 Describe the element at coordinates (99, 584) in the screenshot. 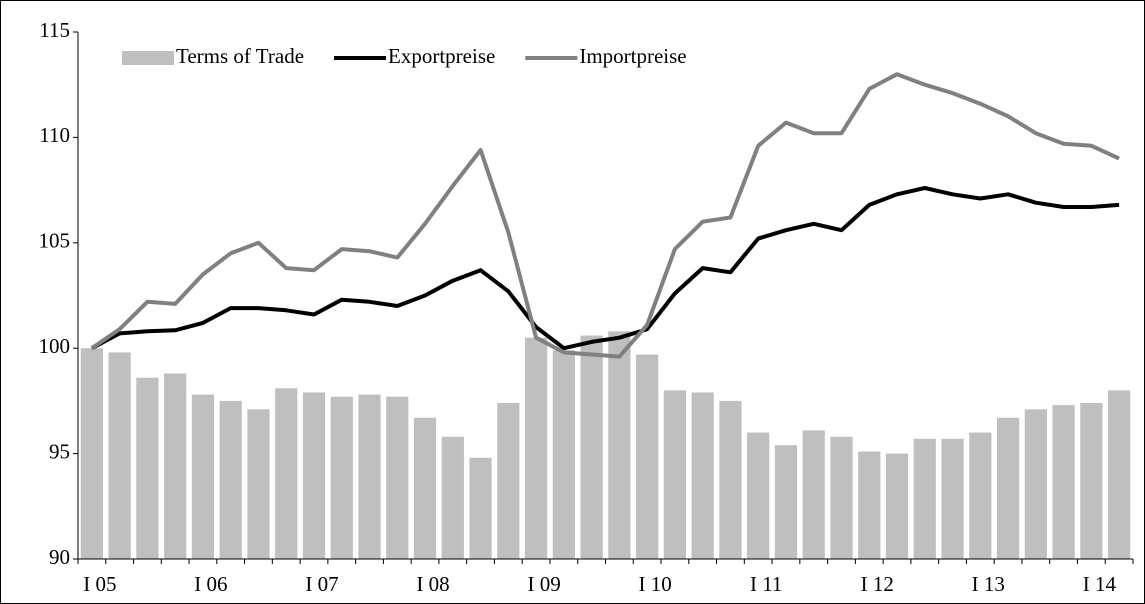

I see `x-tick-label: I 05` at that location.